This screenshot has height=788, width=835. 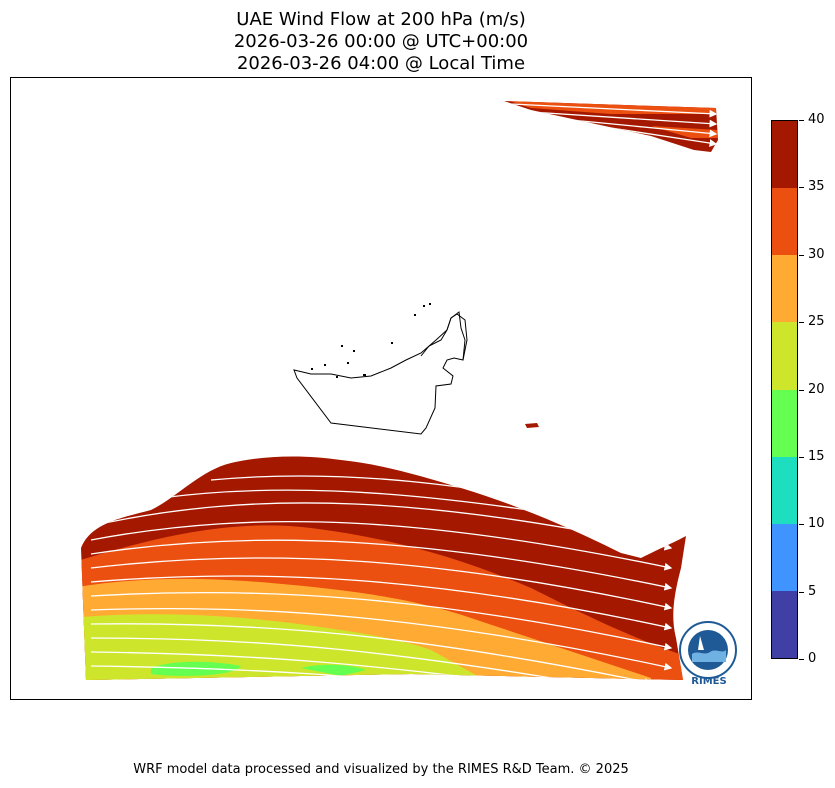 I want to click on uae-outline, so click(x=380, y=373).